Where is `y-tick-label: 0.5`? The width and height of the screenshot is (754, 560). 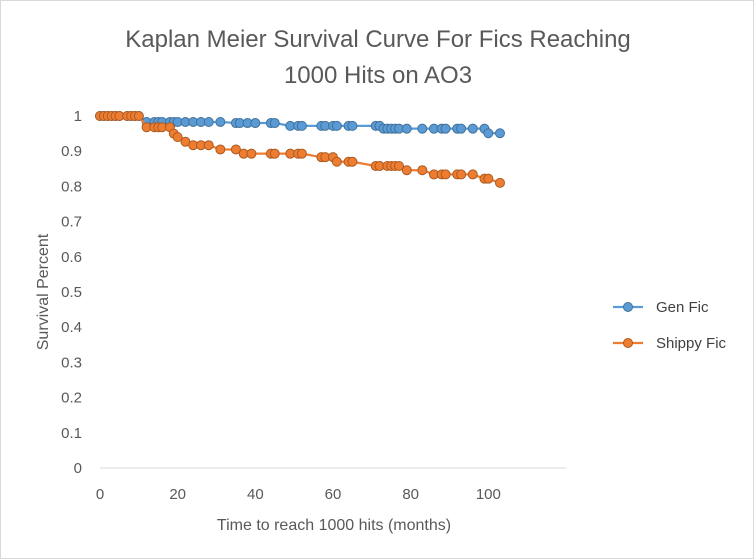 y-tick-label: 0.5 is located at coordinates (71, 292).